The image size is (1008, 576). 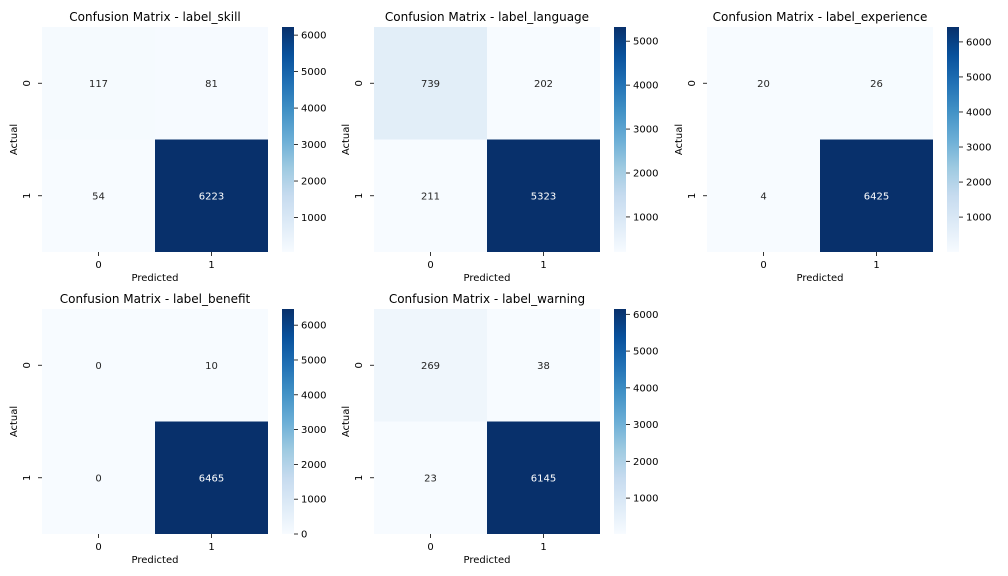 I want to click on cell-value-label: 81, so click(x=211, y=84).